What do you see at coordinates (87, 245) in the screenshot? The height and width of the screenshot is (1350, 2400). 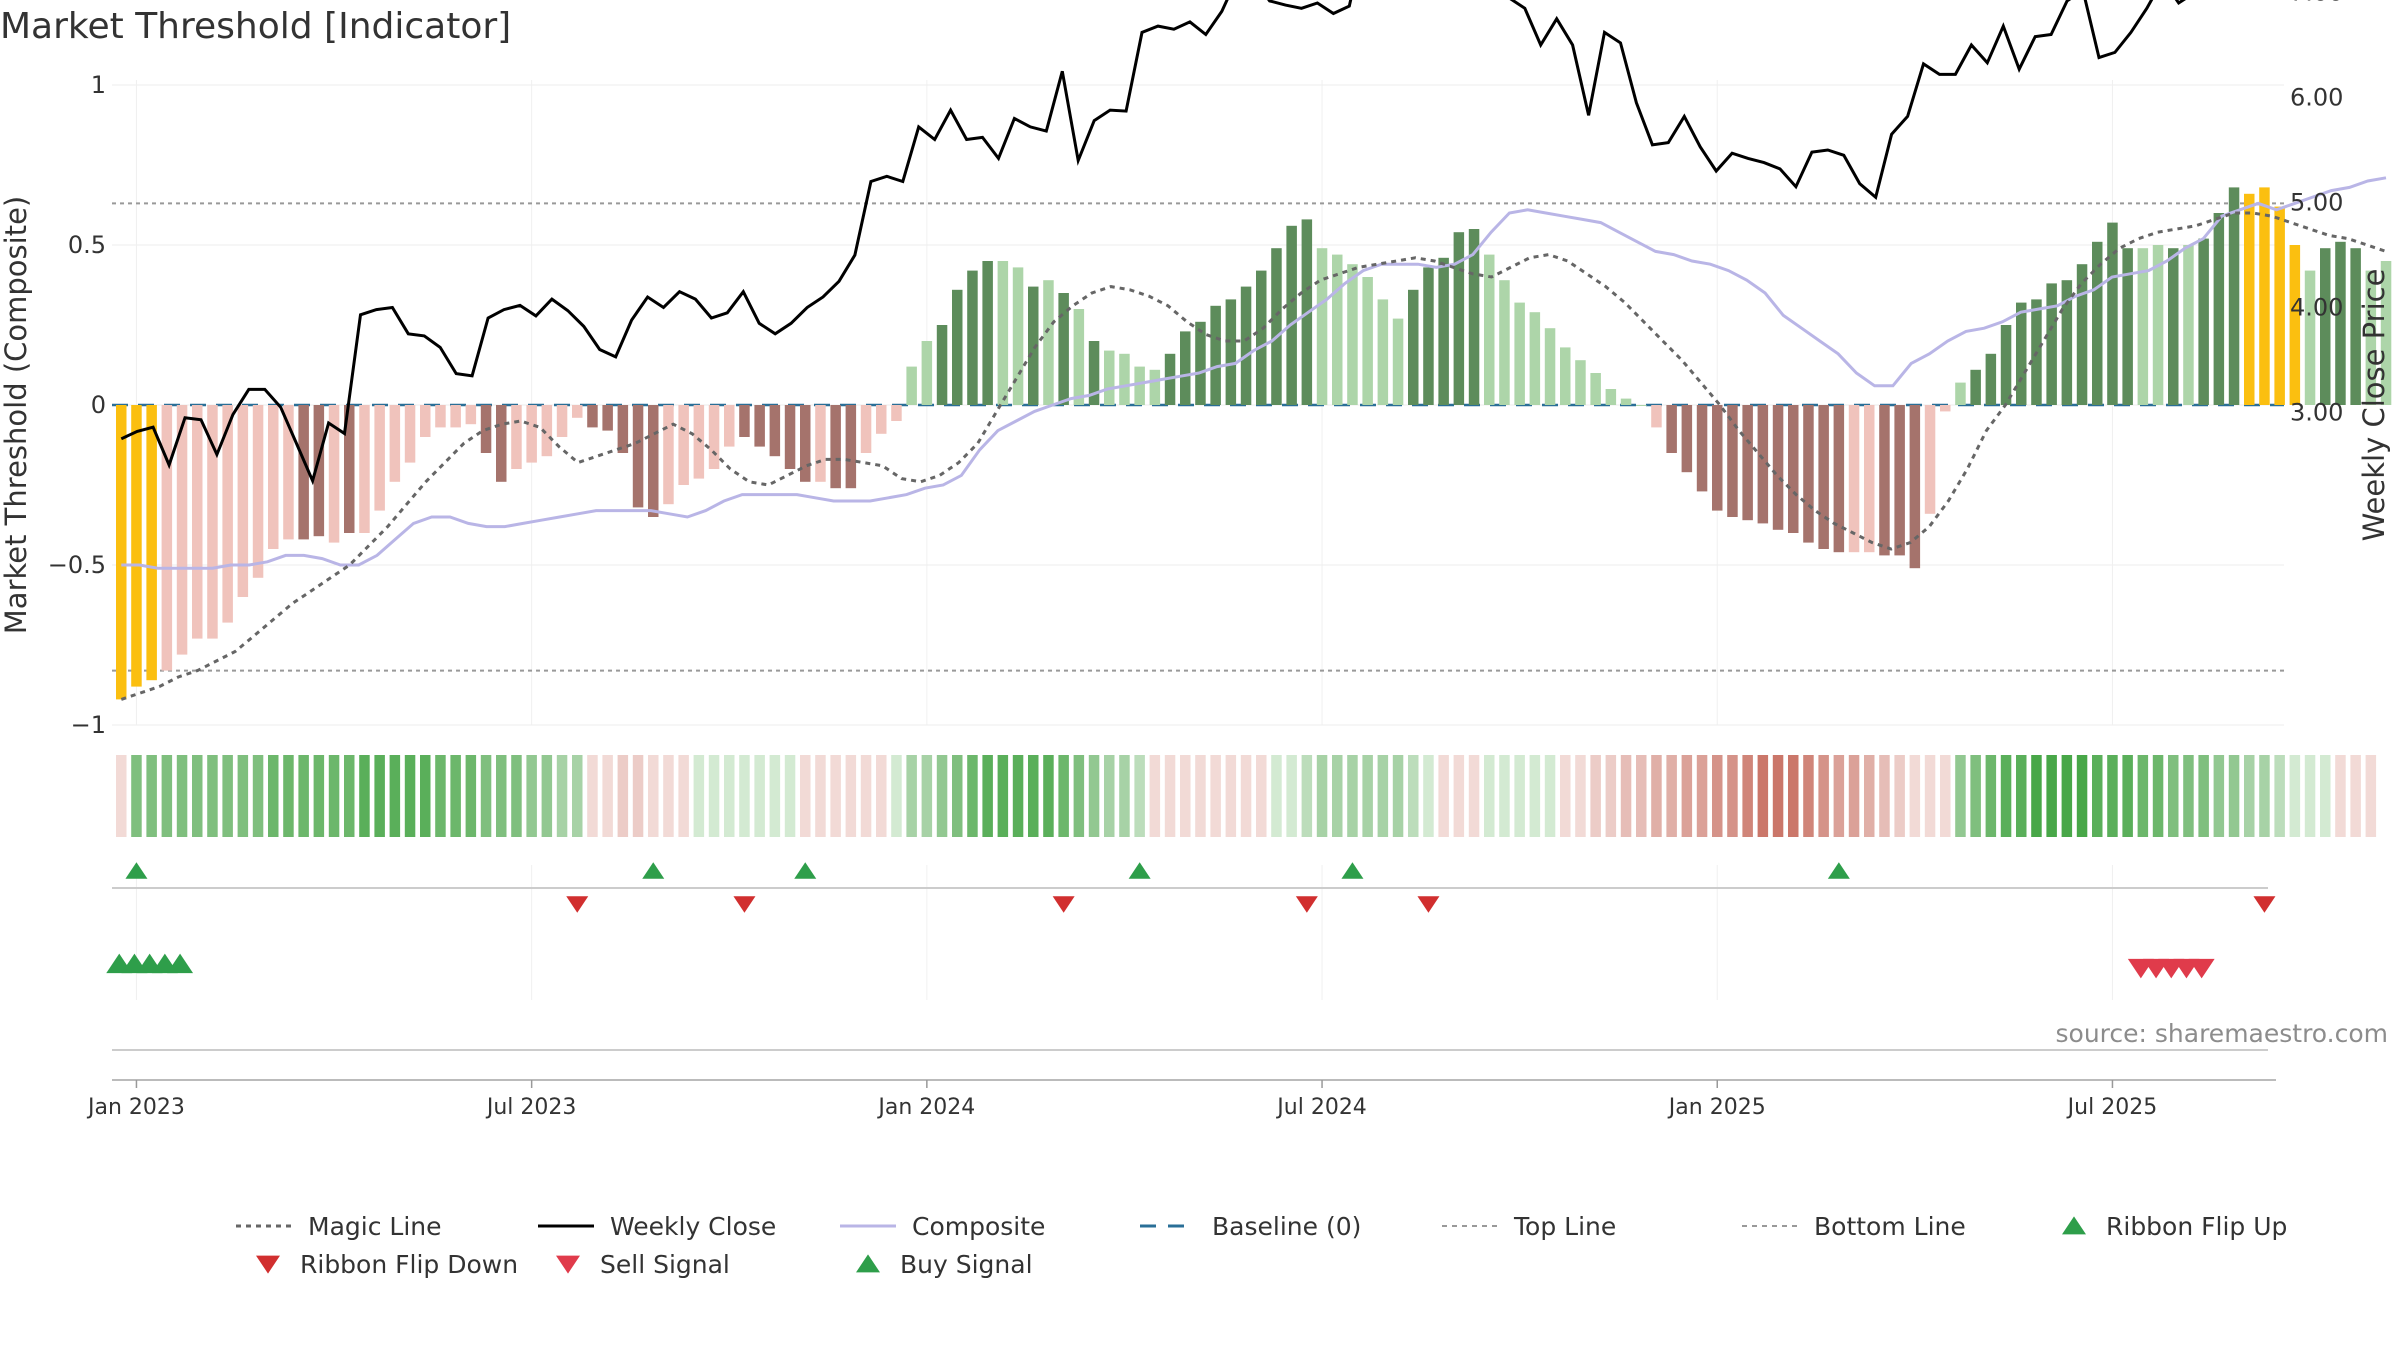 I see `left-tick-label: 0.5` at bounding box center [87, 245].